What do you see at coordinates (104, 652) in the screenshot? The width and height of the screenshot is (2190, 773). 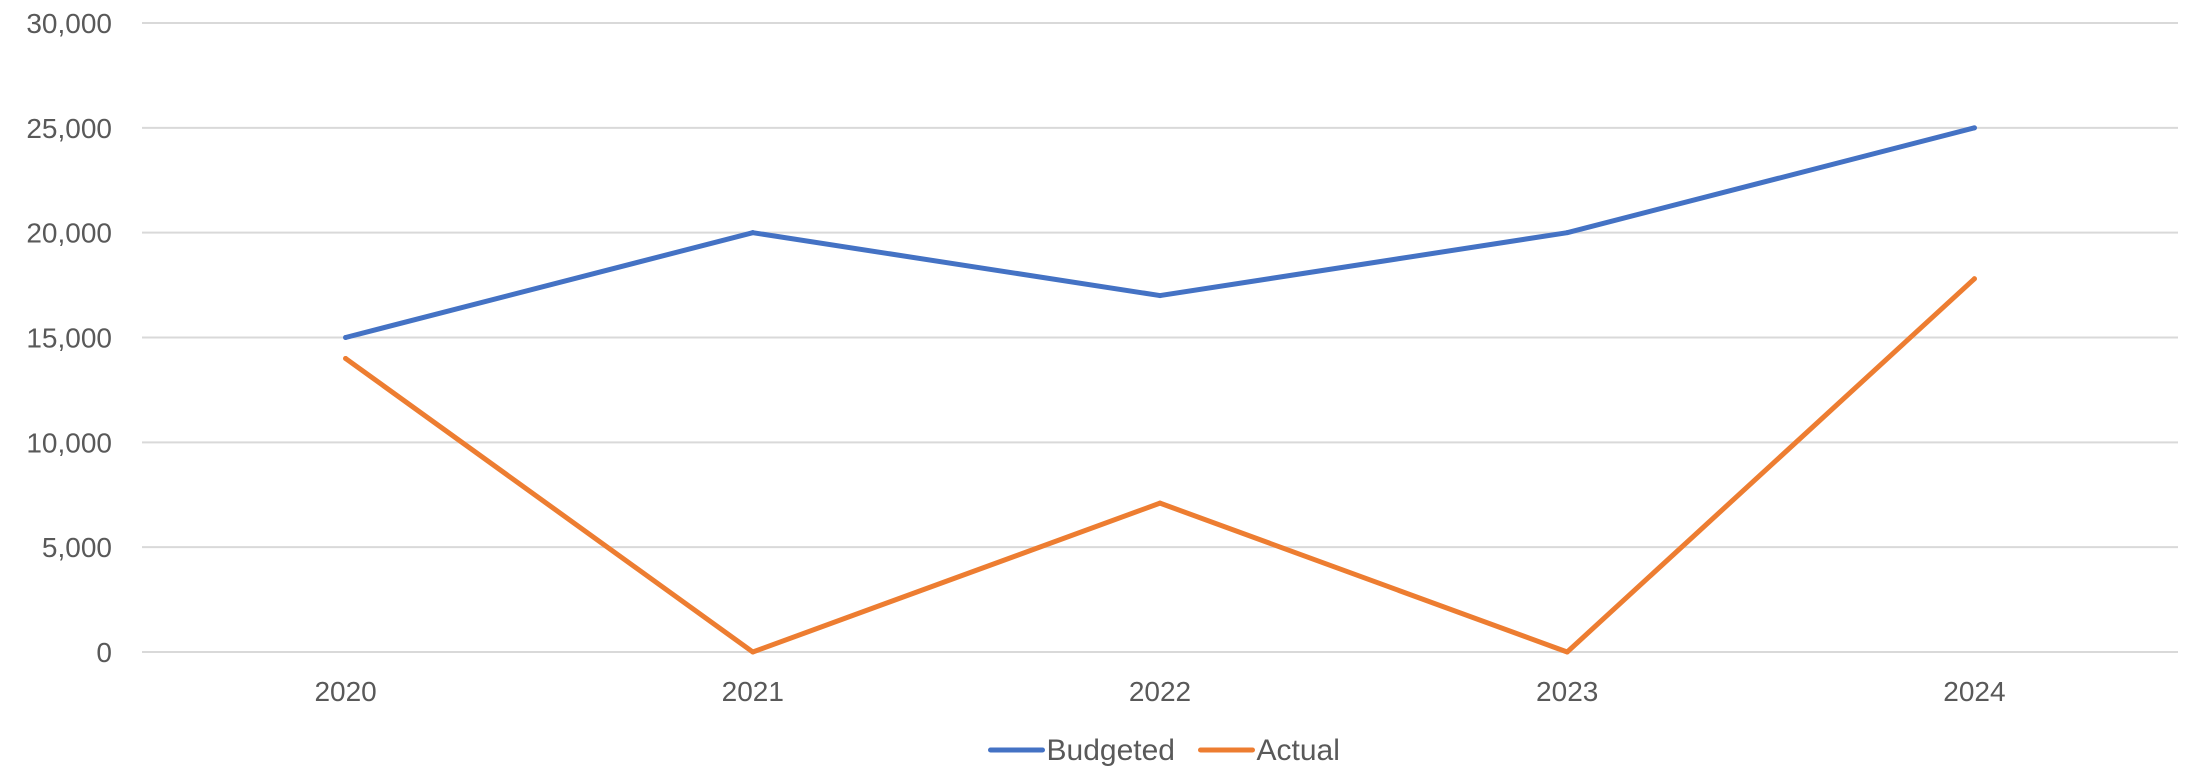 I see `y-tick-label: 0` at bounding box center [104, 652].